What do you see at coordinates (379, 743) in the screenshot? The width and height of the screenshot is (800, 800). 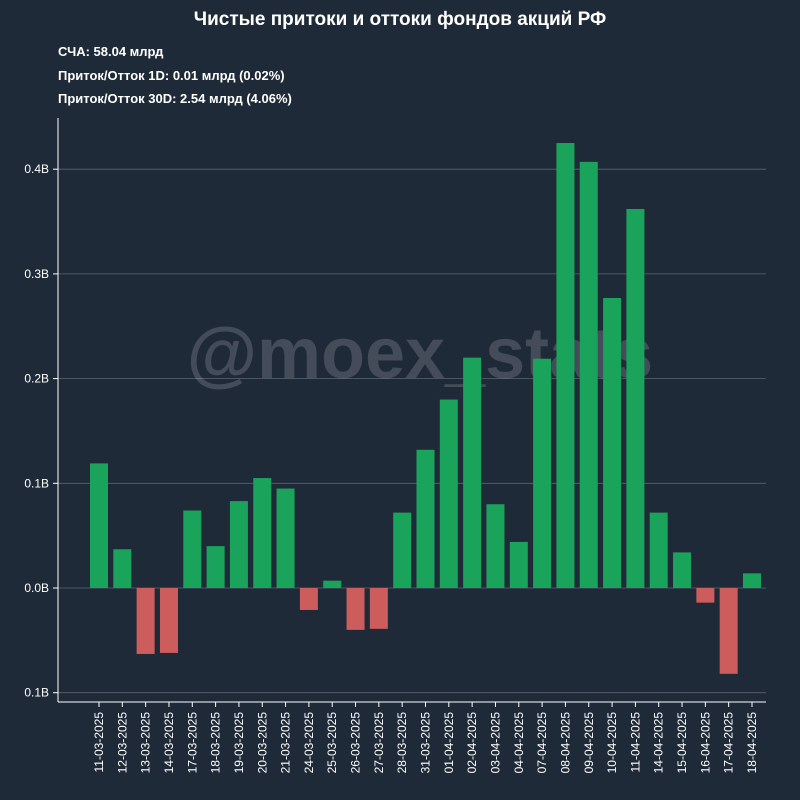 I see `x-tick-label: 27-03-2025` at bounding box center [379, 743].